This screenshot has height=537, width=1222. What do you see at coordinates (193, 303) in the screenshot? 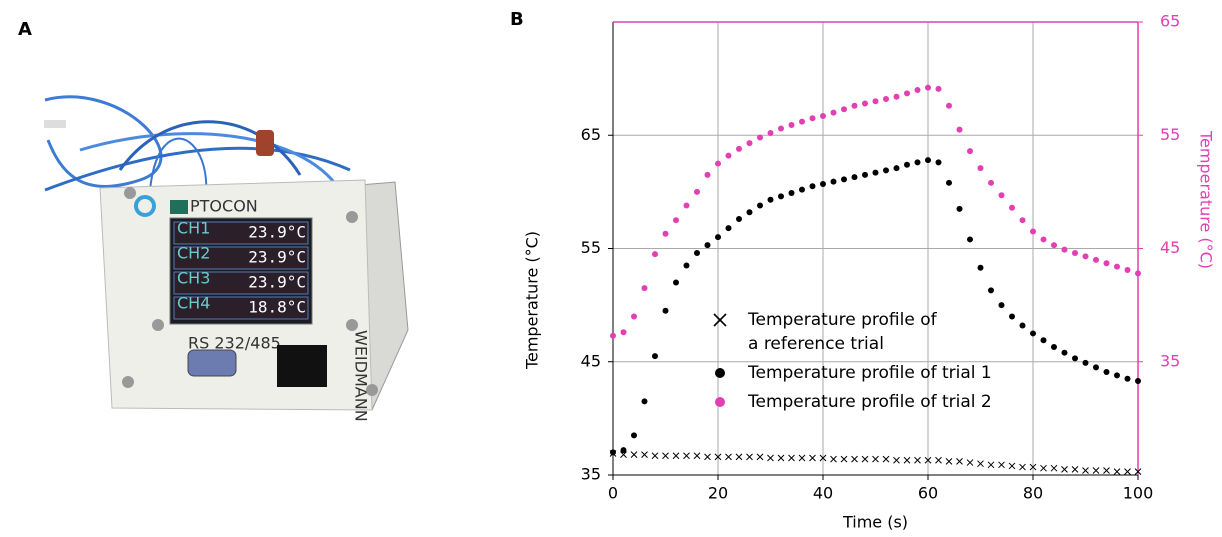
I see `channel-label: CH4` at bounding box center [193, 303].